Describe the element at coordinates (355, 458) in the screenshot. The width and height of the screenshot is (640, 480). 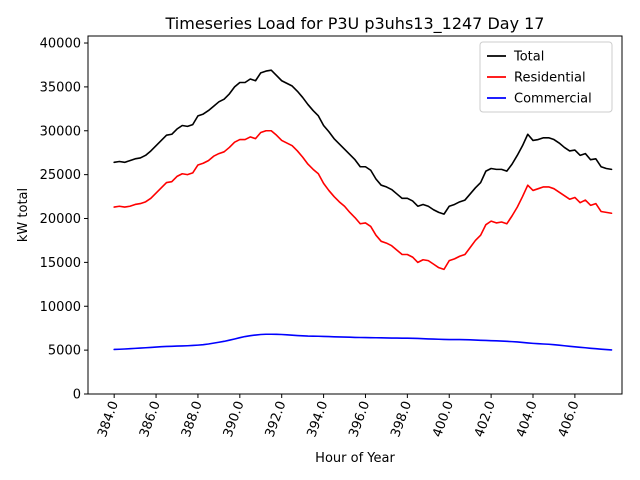
I see `x-axis-title: Hour of Year` at that location.